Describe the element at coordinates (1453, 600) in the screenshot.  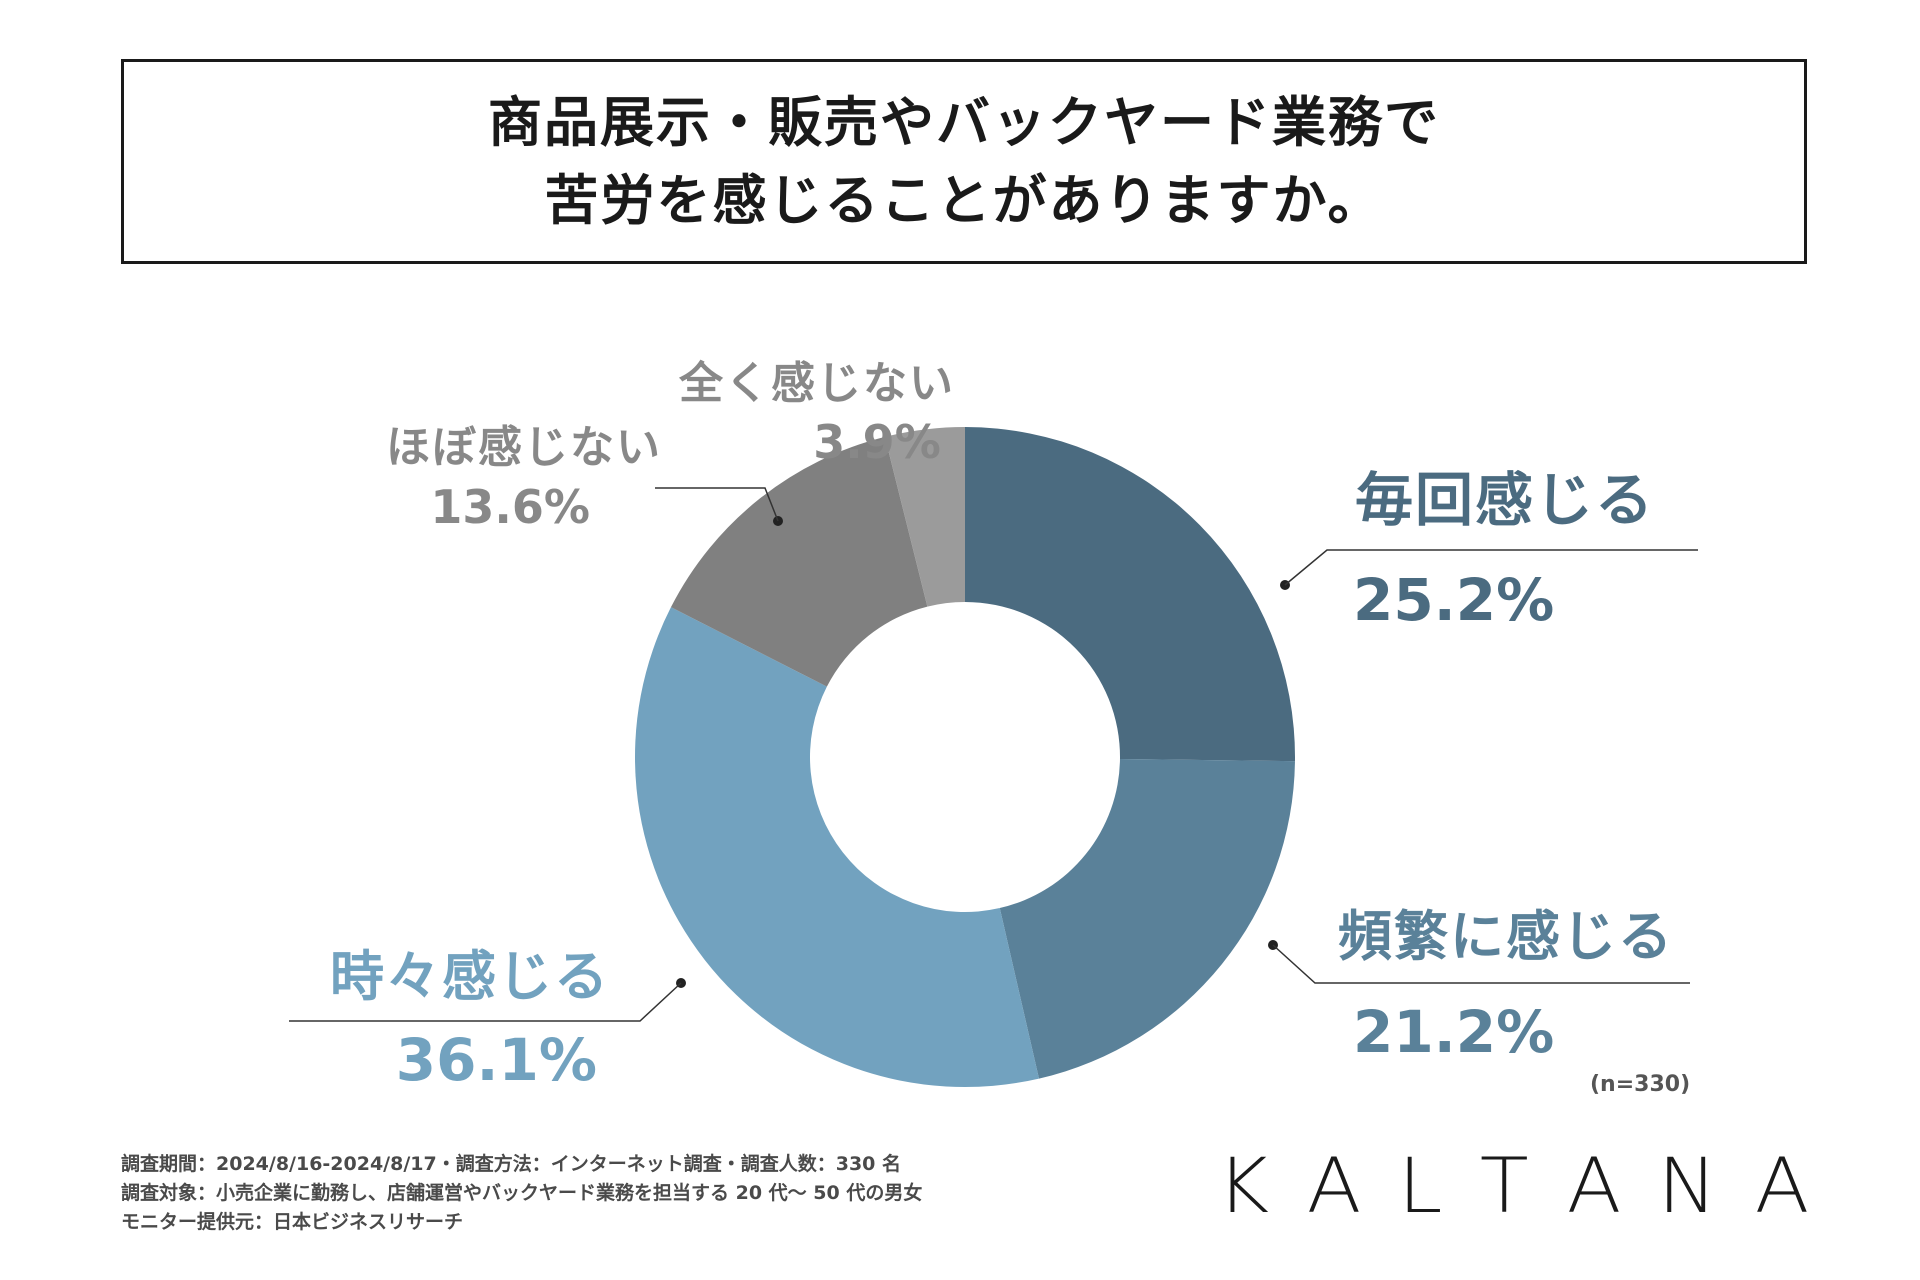
I see `slice-value-0: 25.2%` at that location.